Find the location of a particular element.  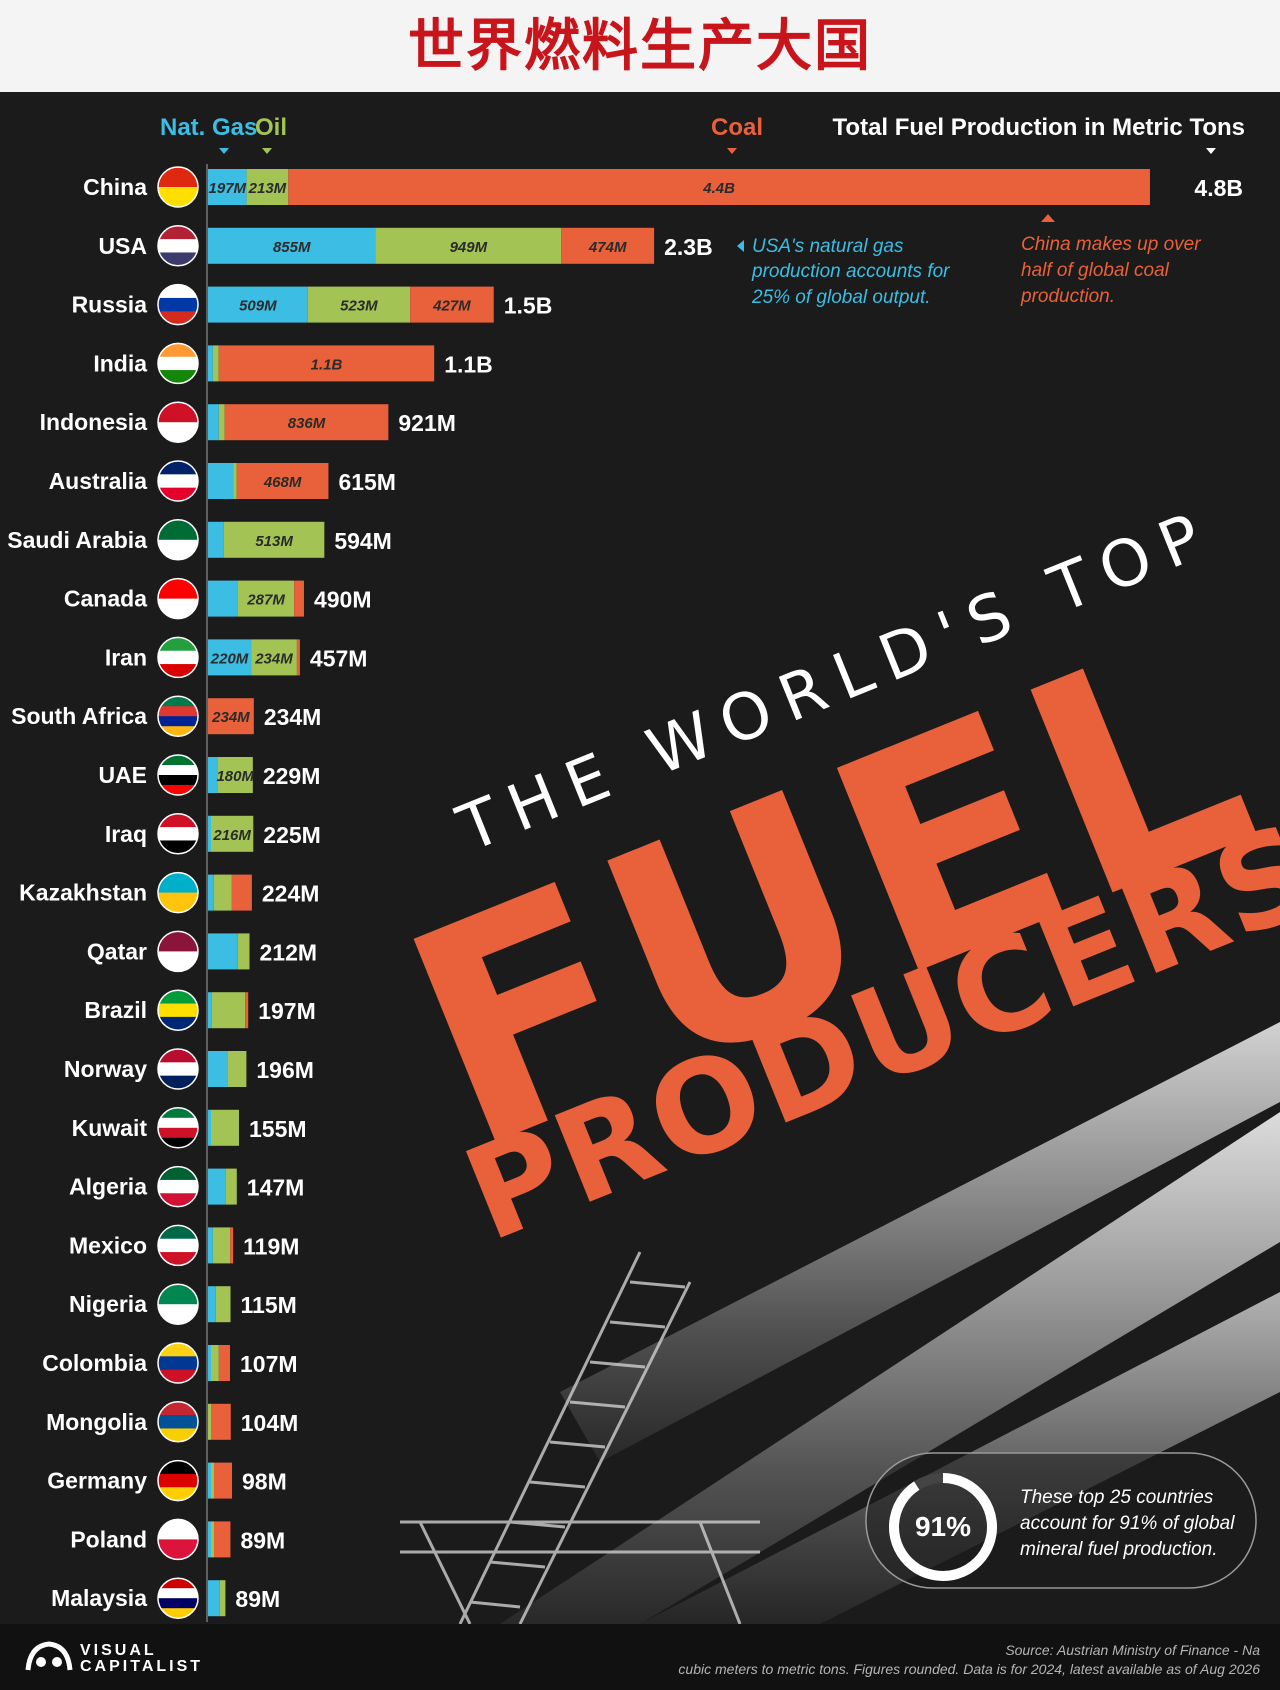

flag-icon-poland is located at coordinates (178, 1539).